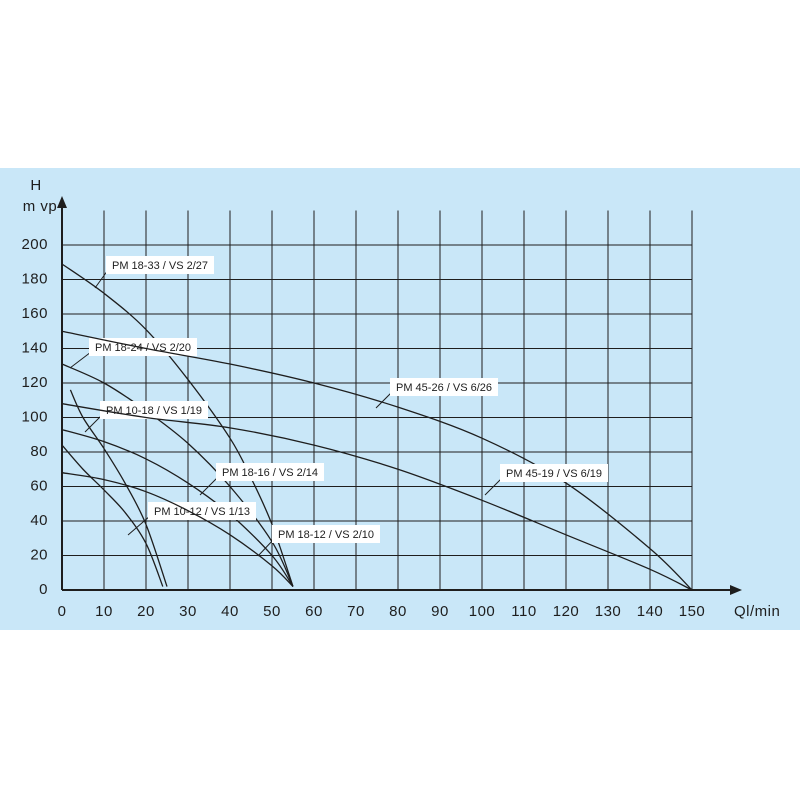 The image size is (800, 800). What do you see at coordinates (34, 278) in the screenshot?
I see `y-tick-label: 180` at bounding box center [34, 278].